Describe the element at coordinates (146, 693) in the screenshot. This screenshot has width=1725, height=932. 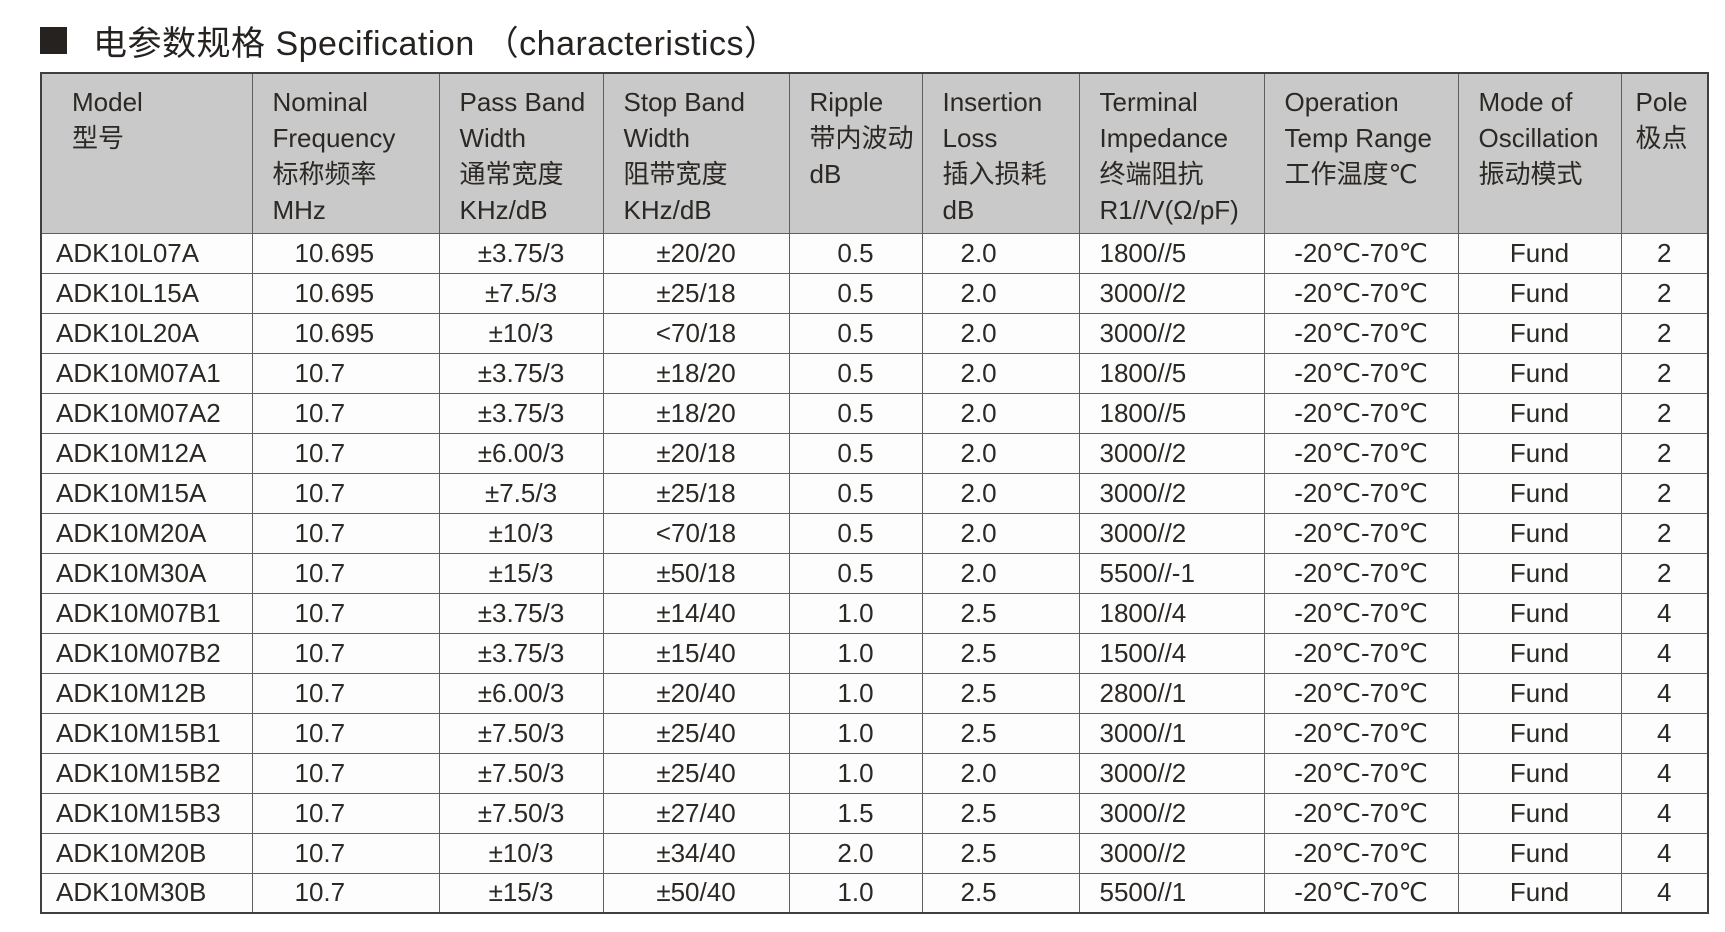
I see `cell-model: ADK10M12B` at that location.